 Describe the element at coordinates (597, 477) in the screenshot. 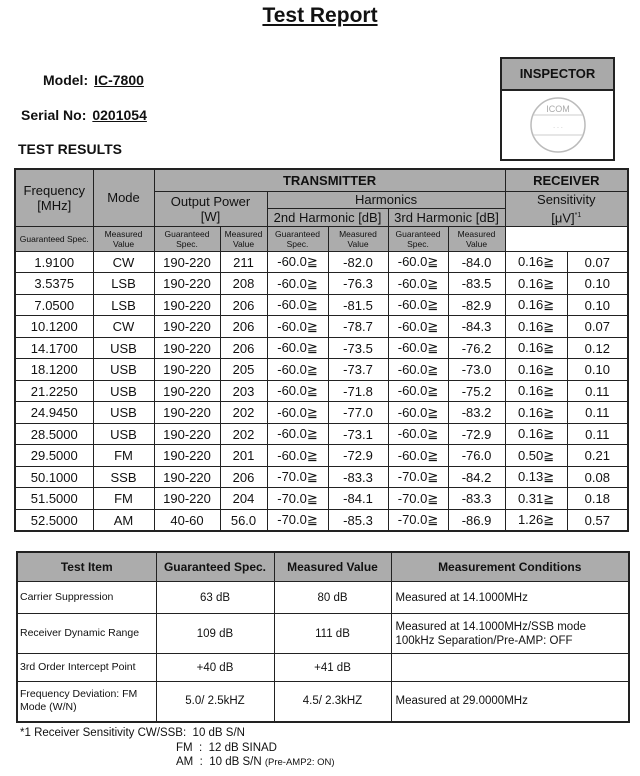

I see `table-cell: 0.08` at that location.